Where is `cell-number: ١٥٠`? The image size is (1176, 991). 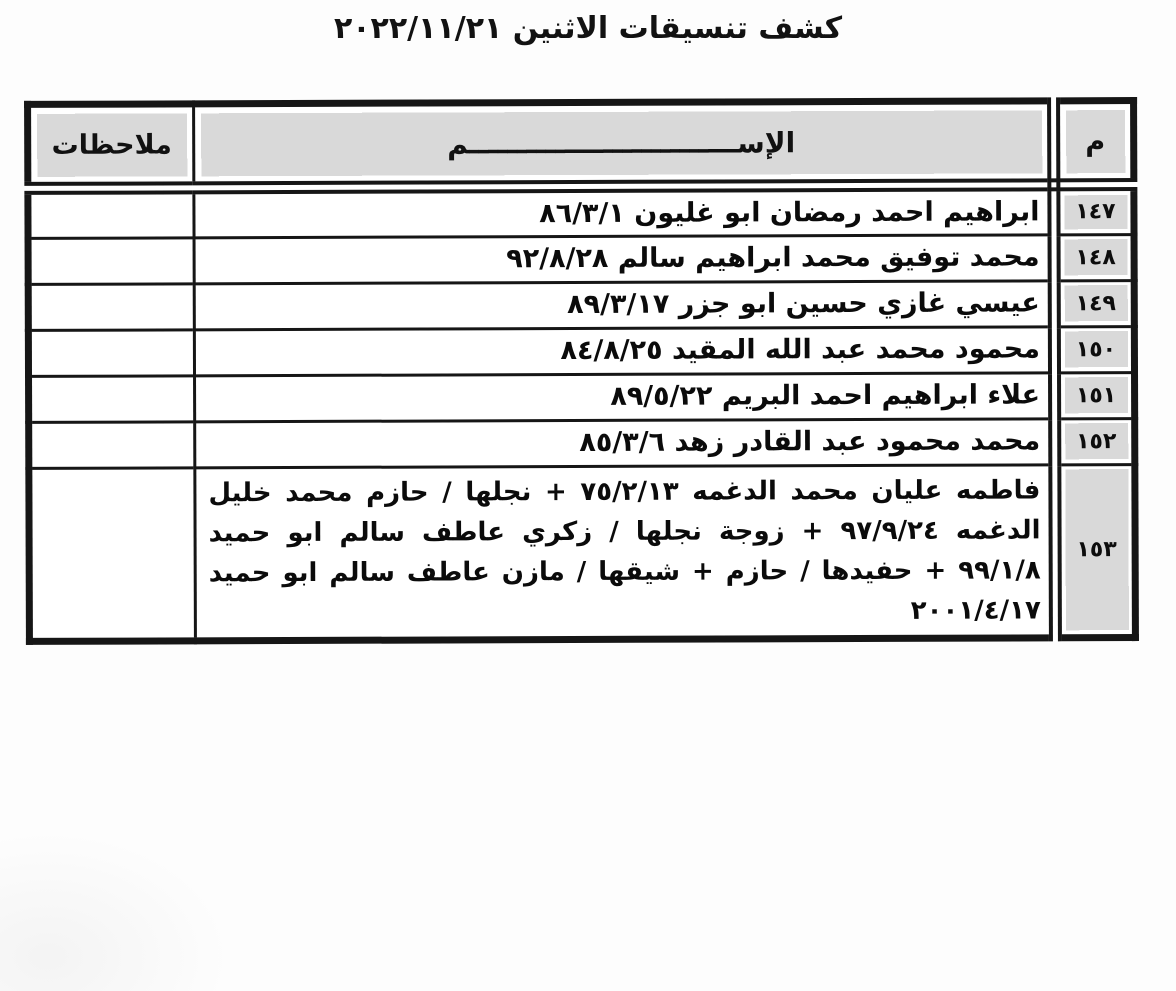
cell-number: ١٥٠ is located at coordinates (1094, 349).